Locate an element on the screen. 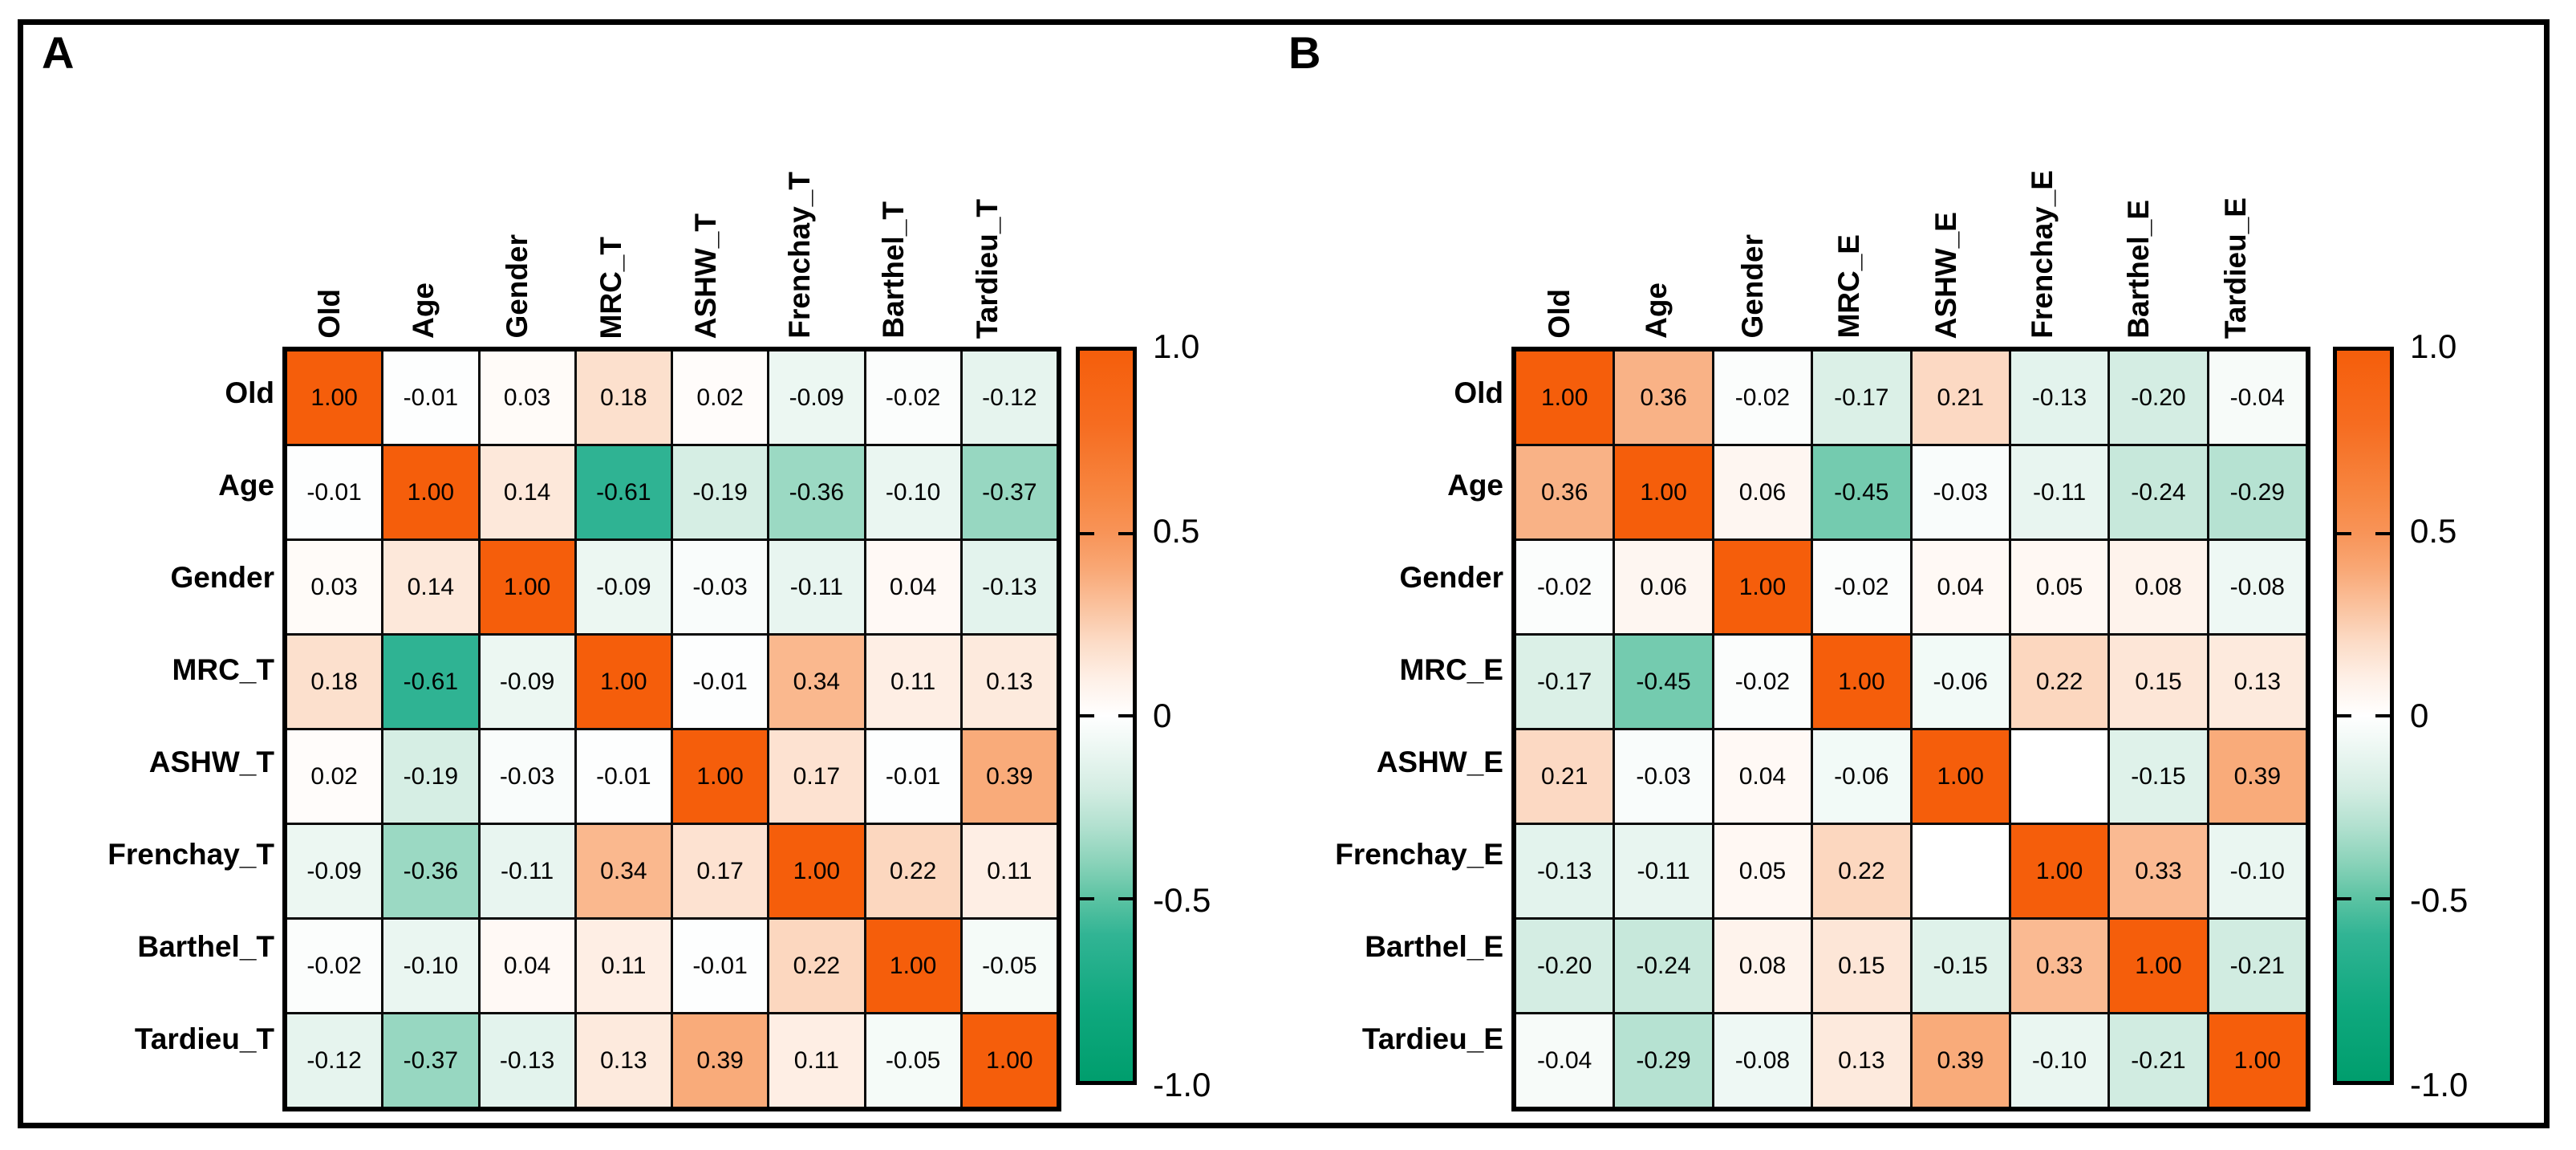 Image resolution: width=2576 pixels, height=1150 pixels. matrix-cell: -0.19 is located at coordinates (431, 776).